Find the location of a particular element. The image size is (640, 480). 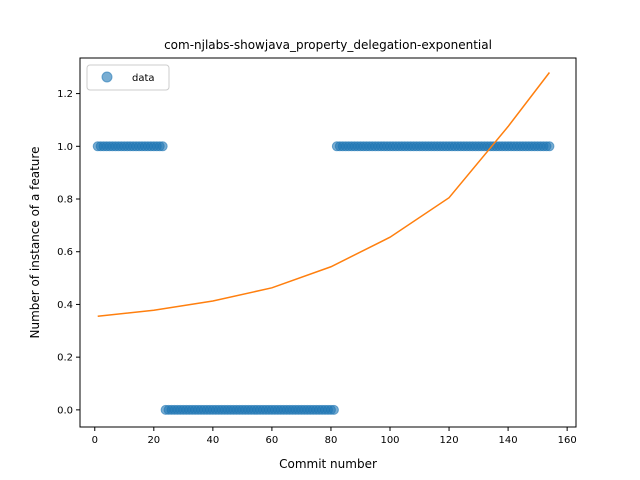

y-tick-label: 0.6 is located at coordinates (65, 252).